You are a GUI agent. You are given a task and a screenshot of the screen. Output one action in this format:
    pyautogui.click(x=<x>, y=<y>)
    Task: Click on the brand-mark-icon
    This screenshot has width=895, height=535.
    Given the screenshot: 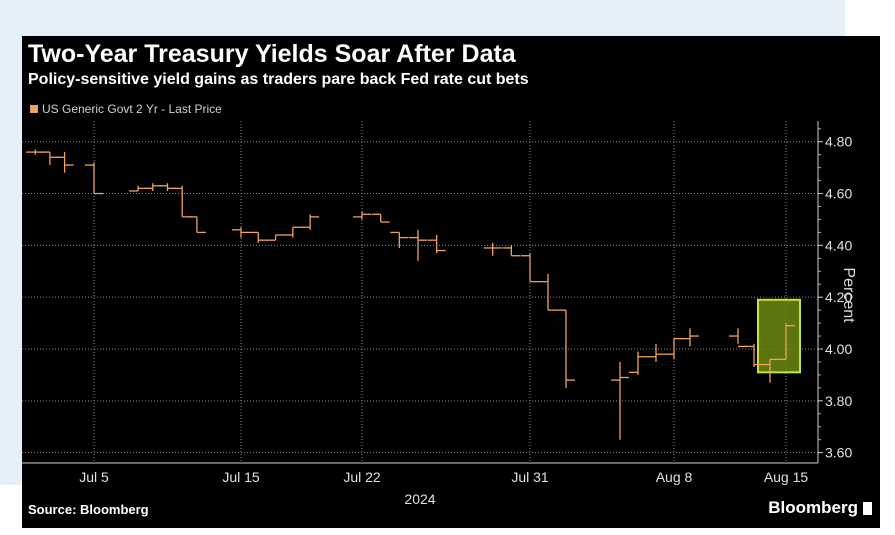 What is the action you would take?
    pyautogui.click(x=867, y=508)
    